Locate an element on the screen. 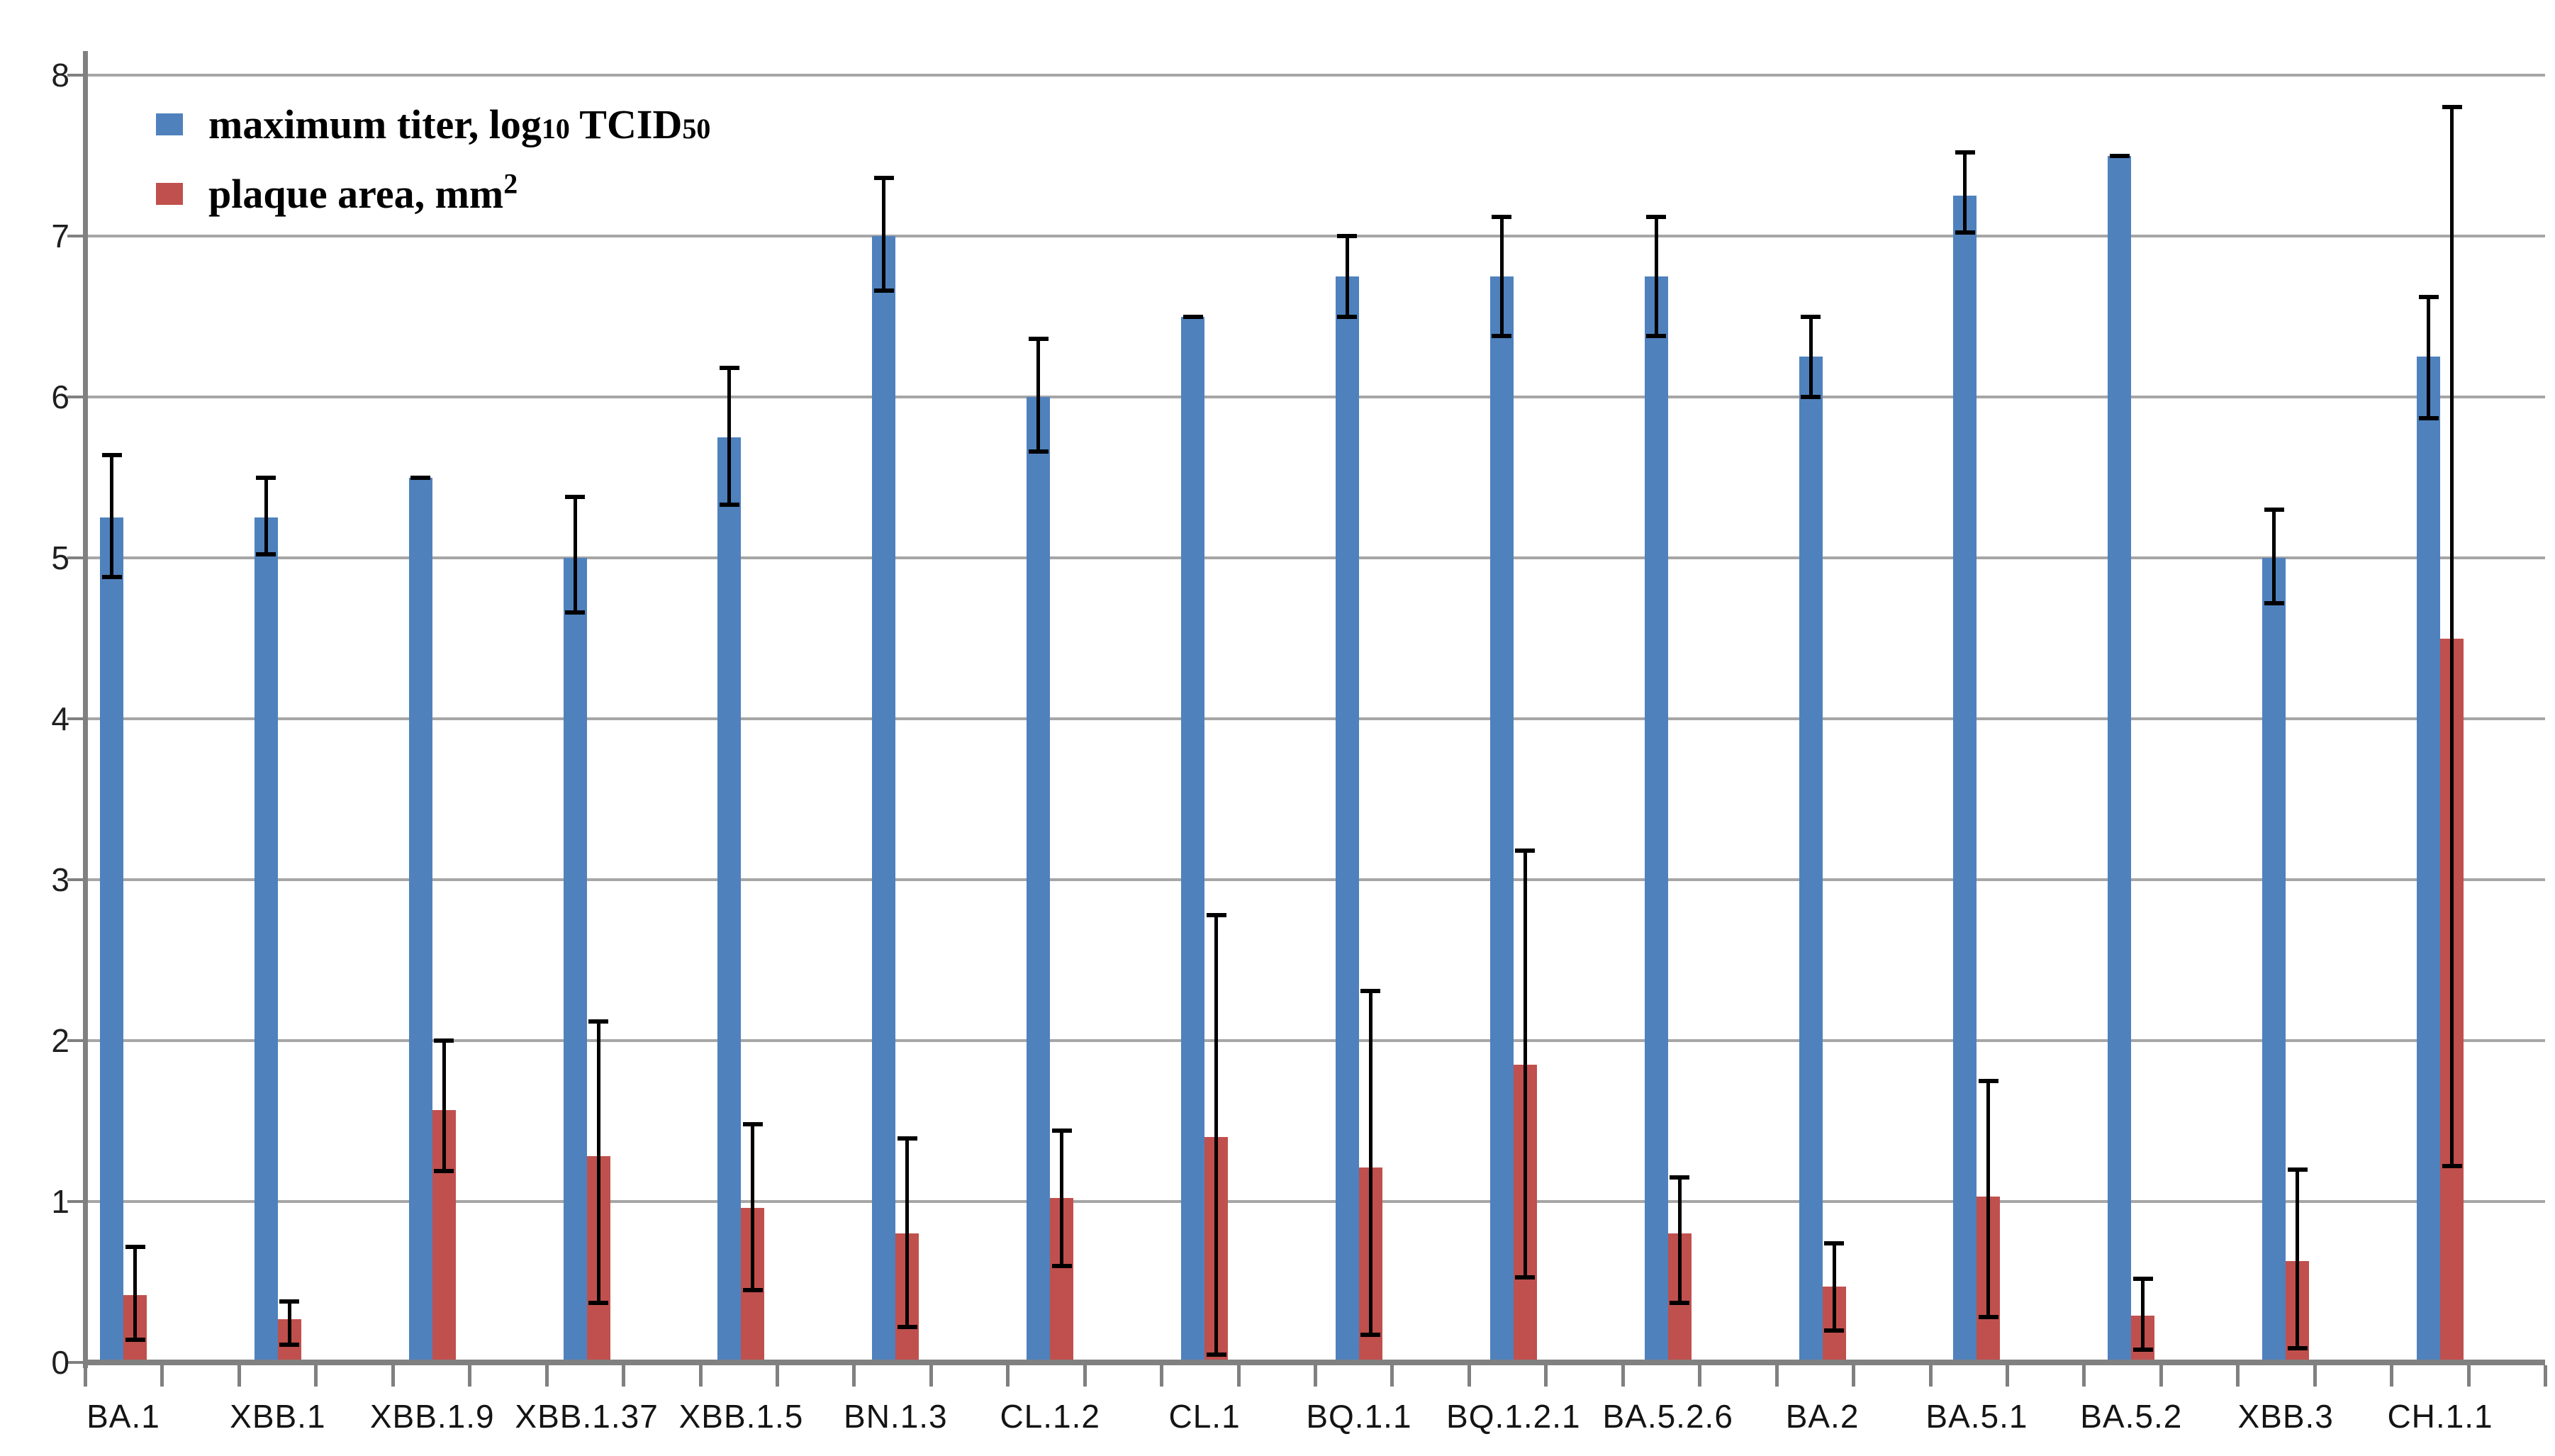 This screenshot has height=1456, width=2555. x-axis-label-XBB.1: XBB.1 is located at coordinates (278, 1416).